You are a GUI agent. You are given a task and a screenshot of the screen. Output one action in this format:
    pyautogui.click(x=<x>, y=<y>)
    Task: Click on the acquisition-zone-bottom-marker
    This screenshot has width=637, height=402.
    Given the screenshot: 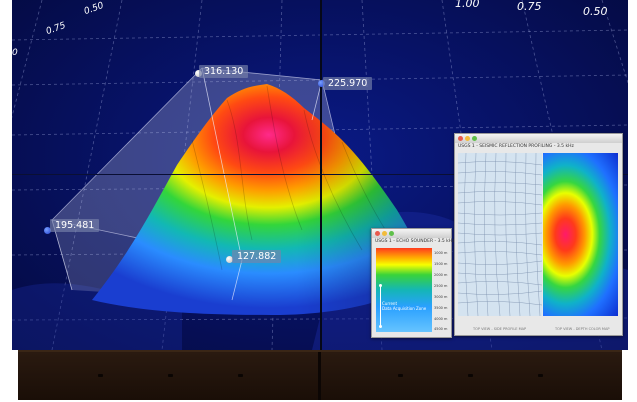 What is the action you would take?
    pyautogui.click(x=380, y=326)
    